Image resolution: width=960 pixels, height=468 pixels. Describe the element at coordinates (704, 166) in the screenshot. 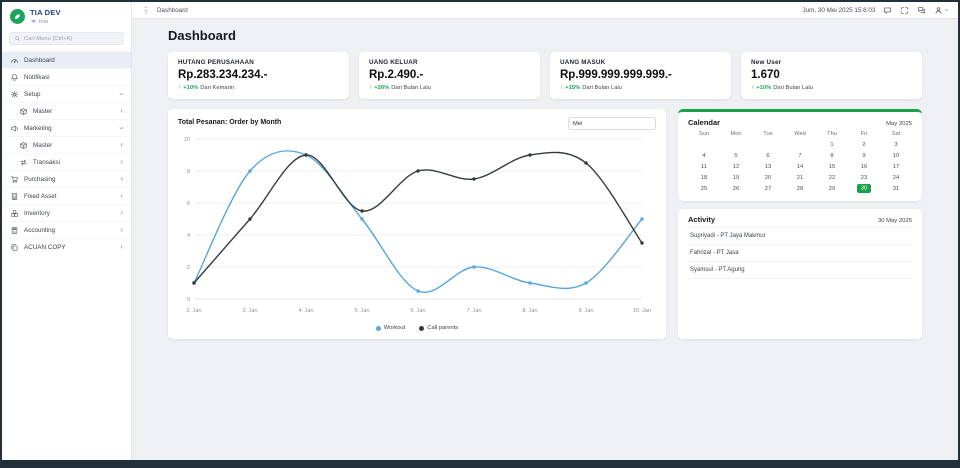

I see `calendar-day: 11` at that location.